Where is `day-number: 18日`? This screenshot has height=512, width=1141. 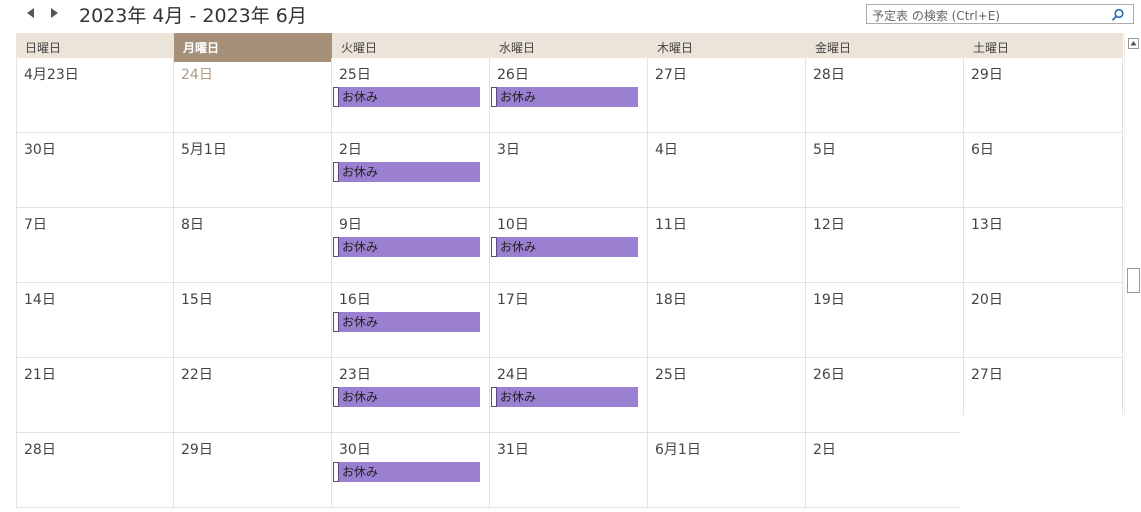
day-number: 18日 is located at coordinates (671, 300).